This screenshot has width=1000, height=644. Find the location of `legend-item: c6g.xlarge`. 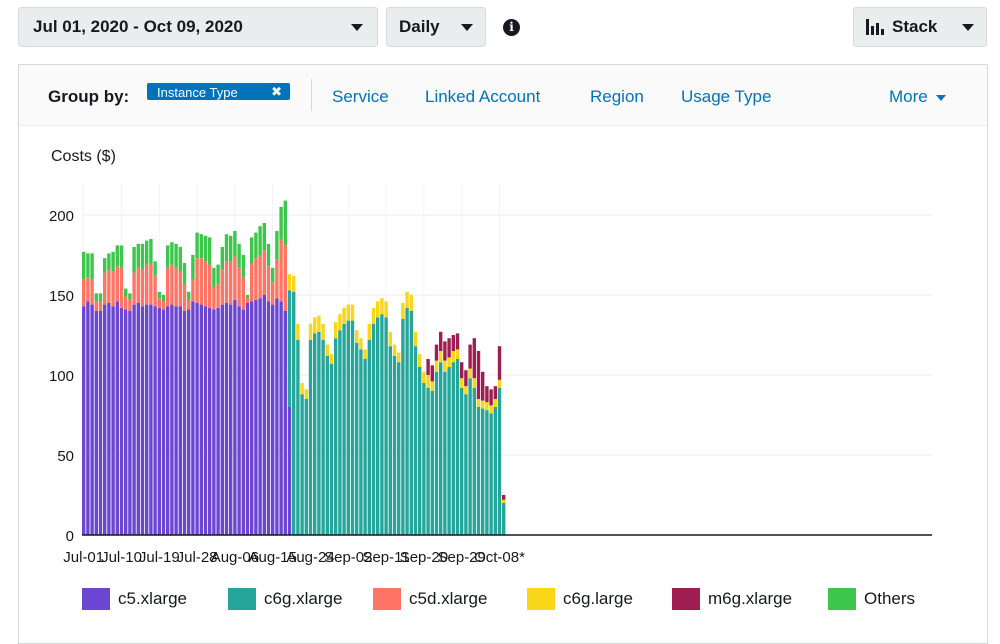

legend-item: c6g.xlarge is located at coordinates (285, 599).